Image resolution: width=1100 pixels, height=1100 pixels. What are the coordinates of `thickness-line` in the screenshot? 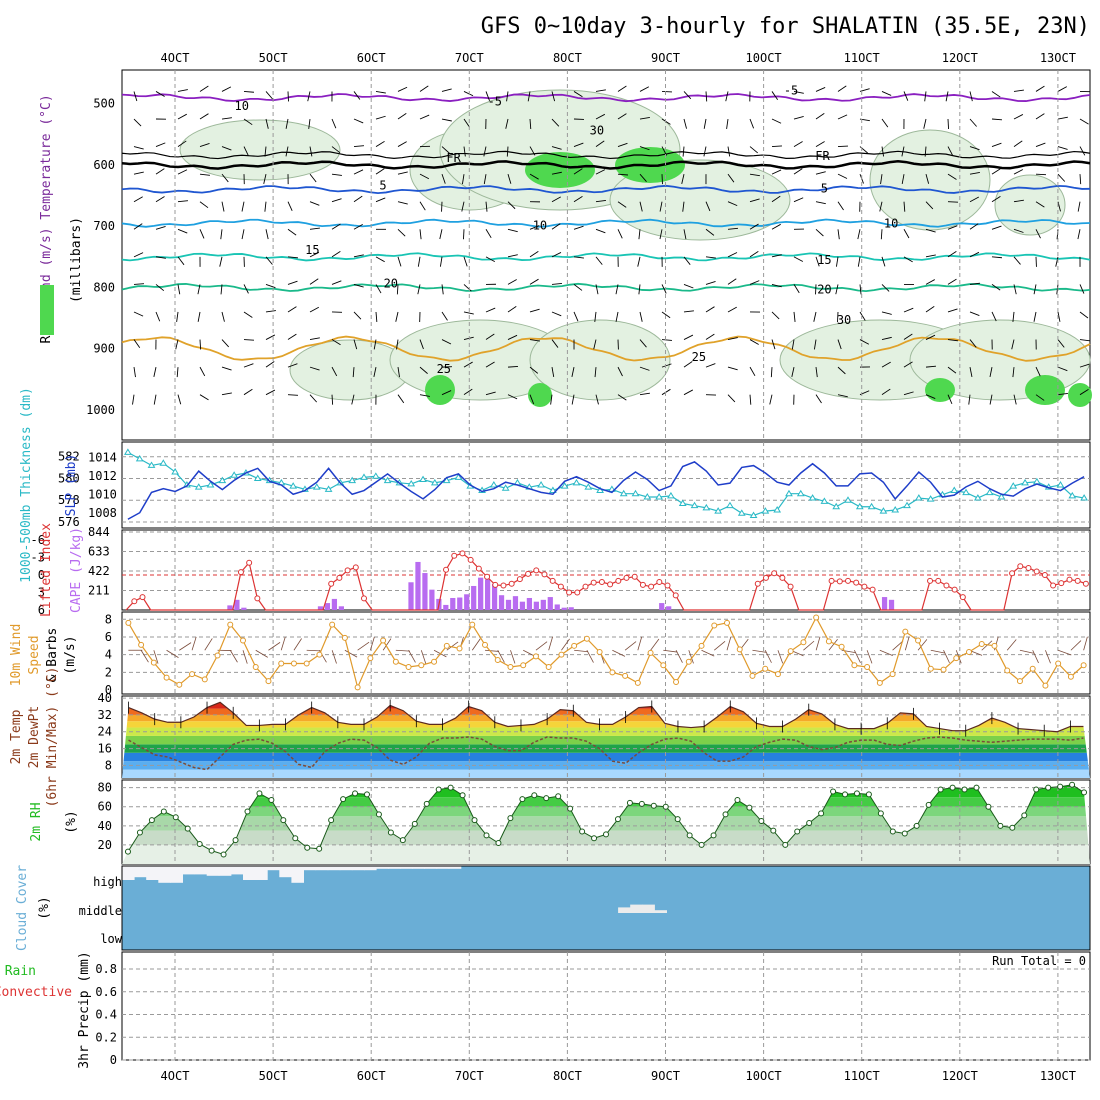 It's located at (606, 484).